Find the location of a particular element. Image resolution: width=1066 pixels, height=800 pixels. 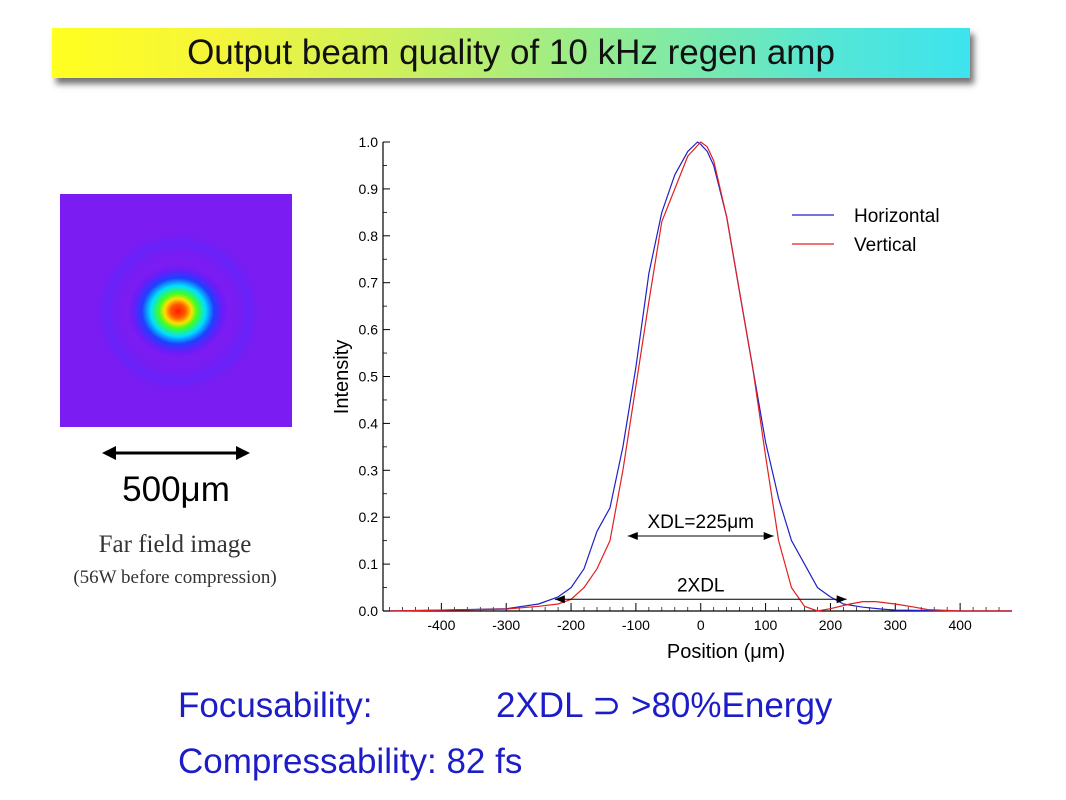

y-tick-label: 0.7 is located at coordinates (369, 283).